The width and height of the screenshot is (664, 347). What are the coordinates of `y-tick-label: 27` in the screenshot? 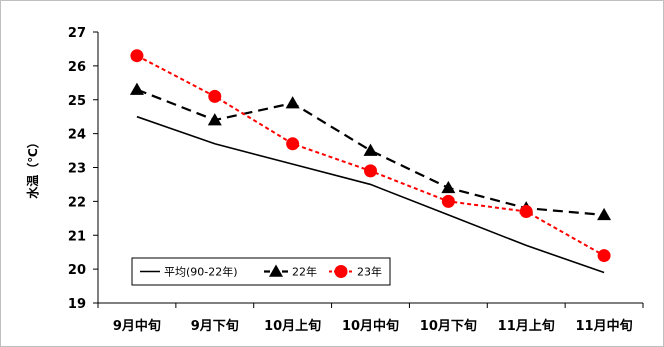 It's located at (77, 33).